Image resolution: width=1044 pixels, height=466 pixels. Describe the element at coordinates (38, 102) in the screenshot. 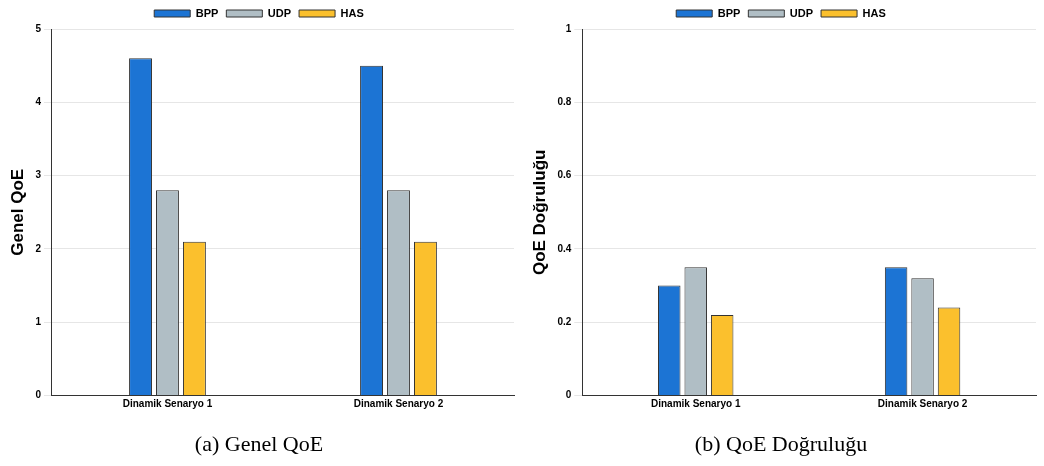

I see `y-tick-label: 4` at that location.